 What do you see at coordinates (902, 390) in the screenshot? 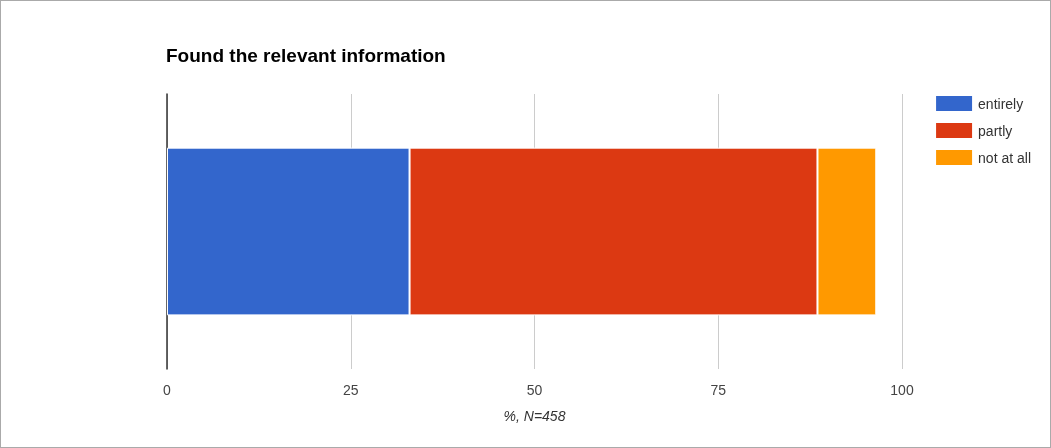
I see `x-tick-label: 100` at bounding box center [902, 390].